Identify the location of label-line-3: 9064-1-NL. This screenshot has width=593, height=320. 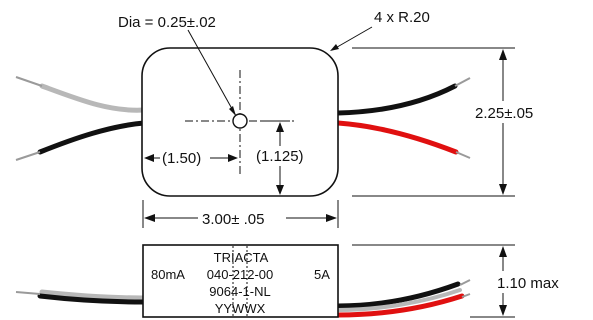
(239, 291).